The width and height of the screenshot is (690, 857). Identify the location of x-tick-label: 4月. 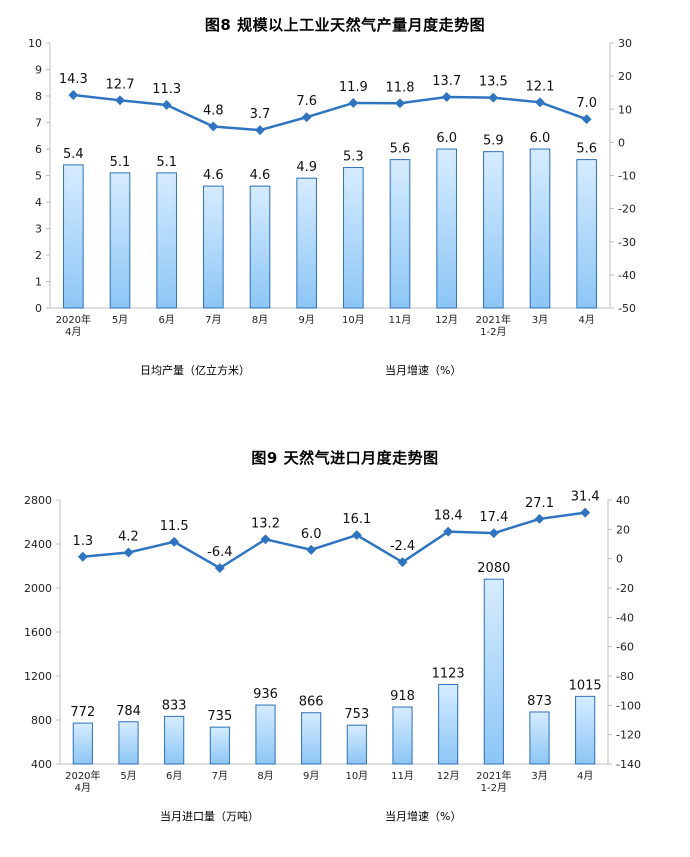
(586, 320).